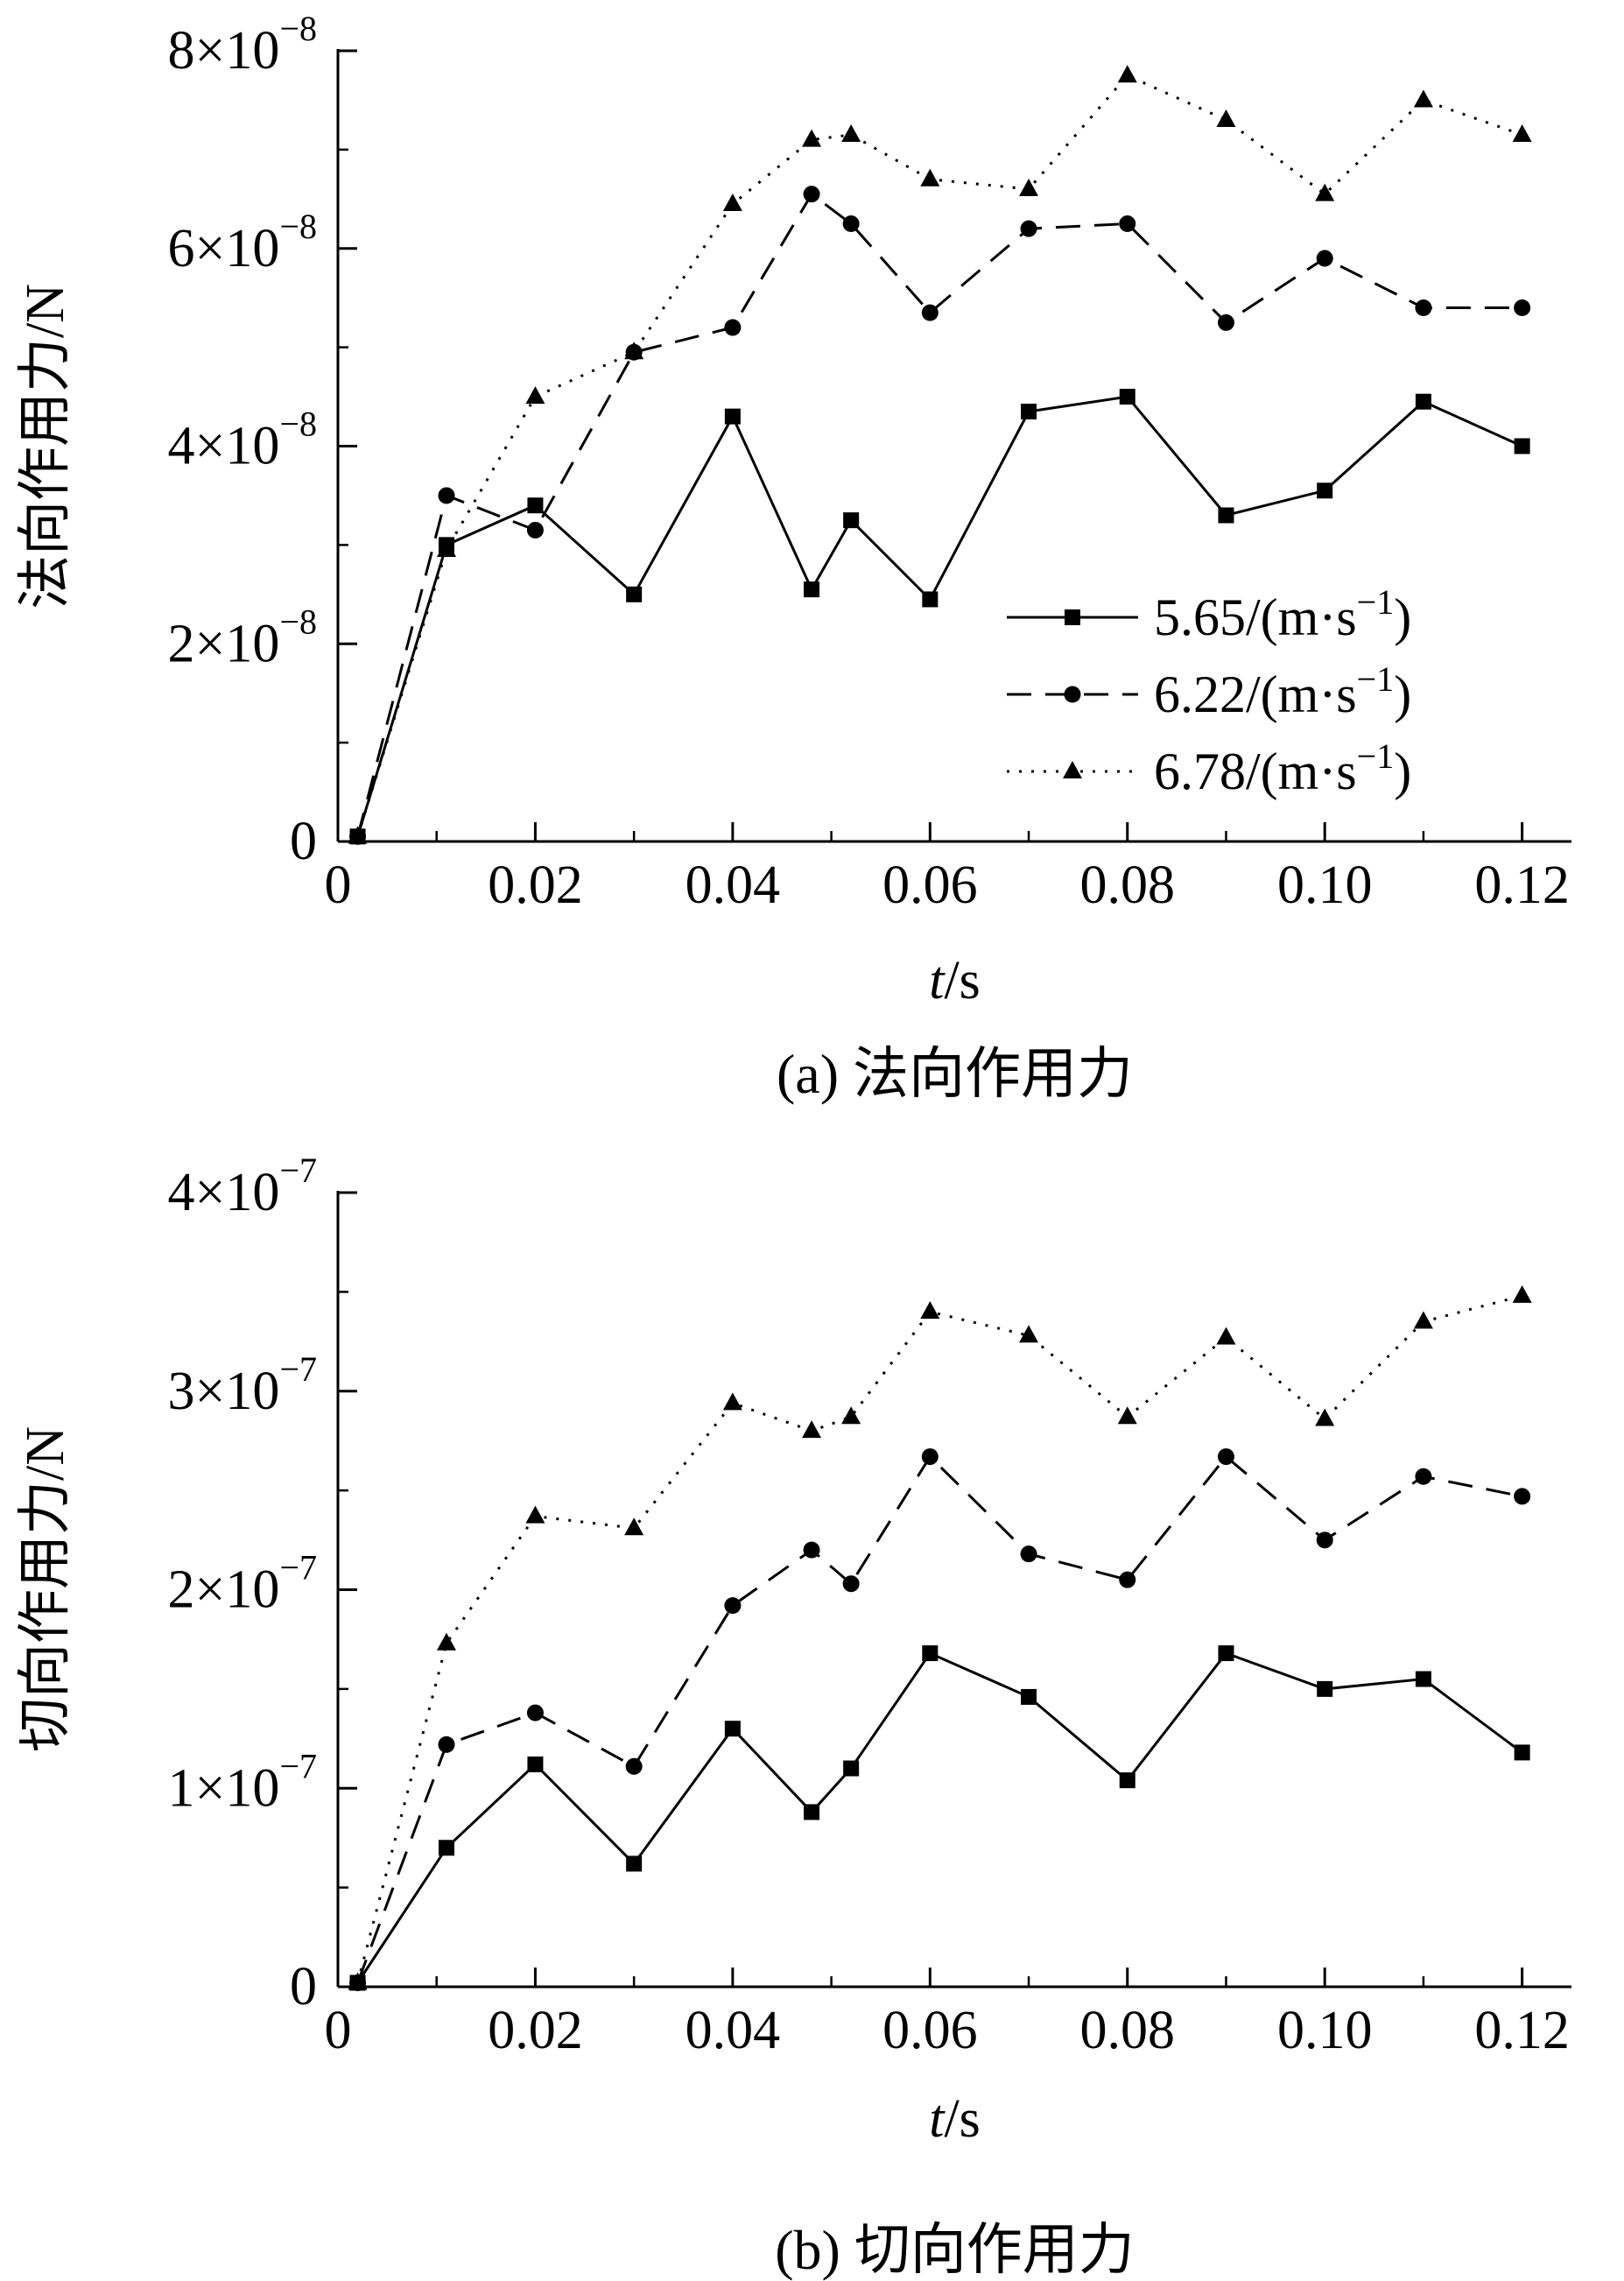 Image resolution: width=1624 pixels, height=2281 pixels. I want to click on legend-label: 5.65/(m·s−1), so click(1282, 614).